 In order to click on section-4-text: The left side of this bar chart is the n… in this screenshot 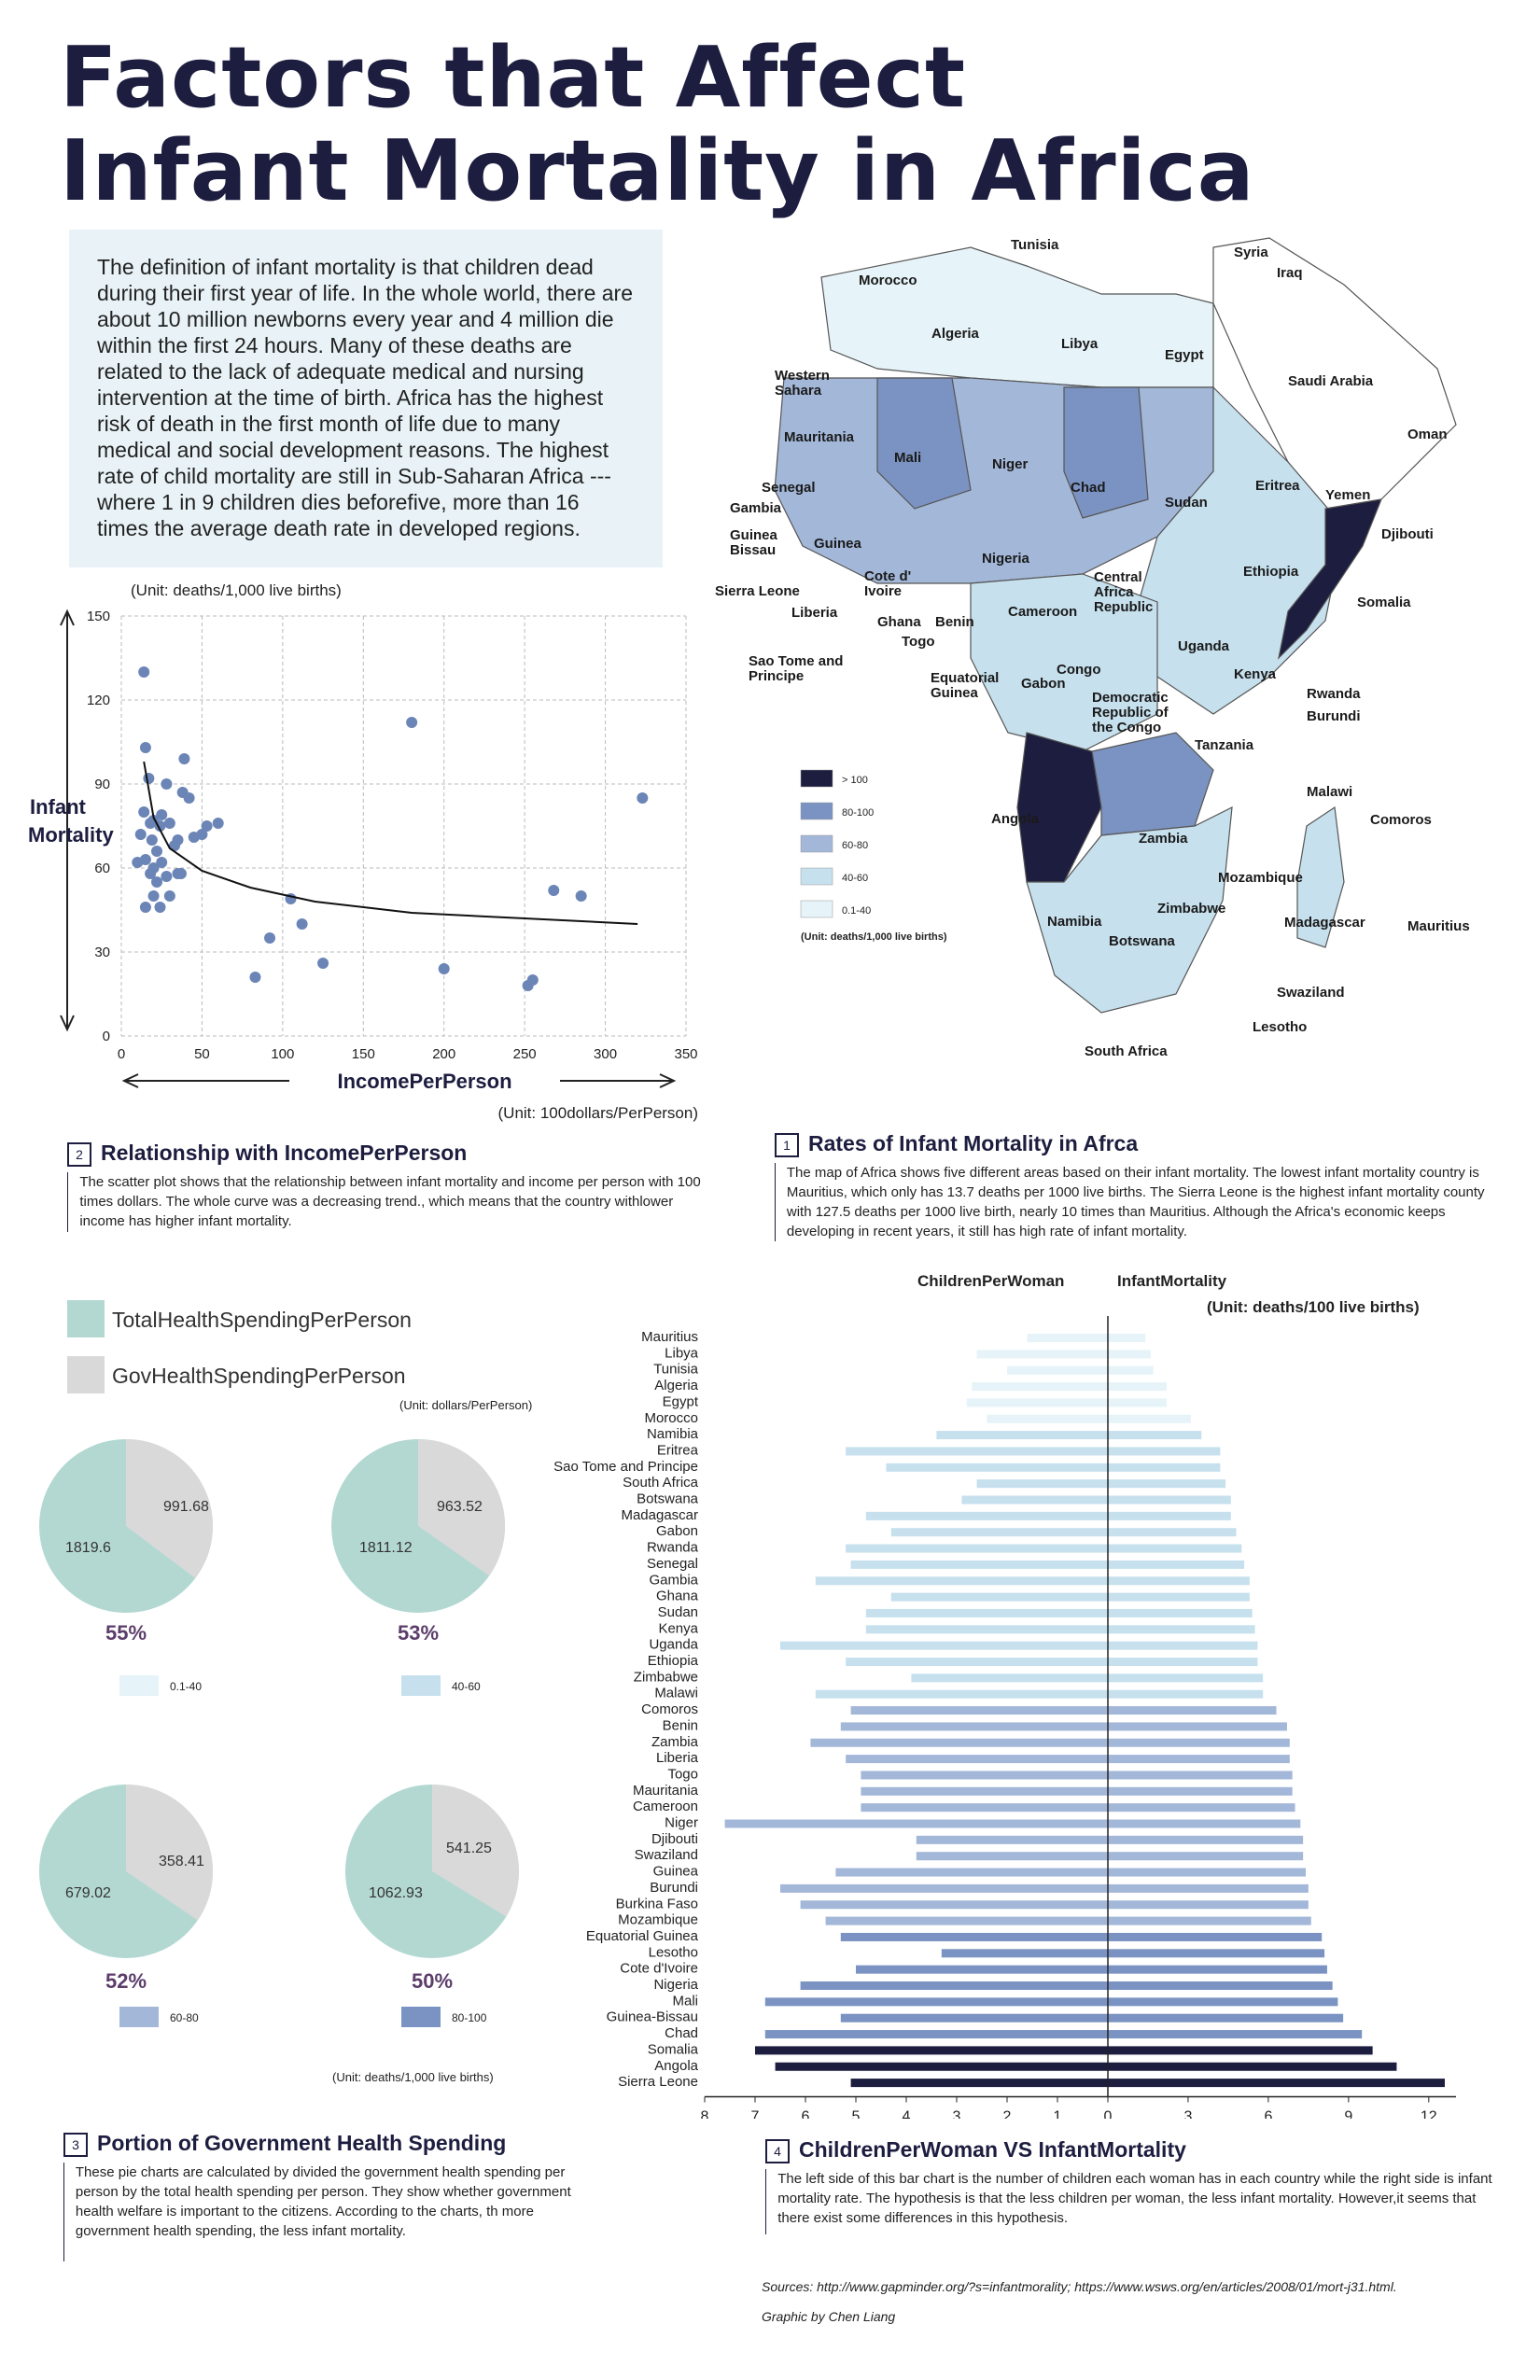, I will do `click(1134, 2198)`.